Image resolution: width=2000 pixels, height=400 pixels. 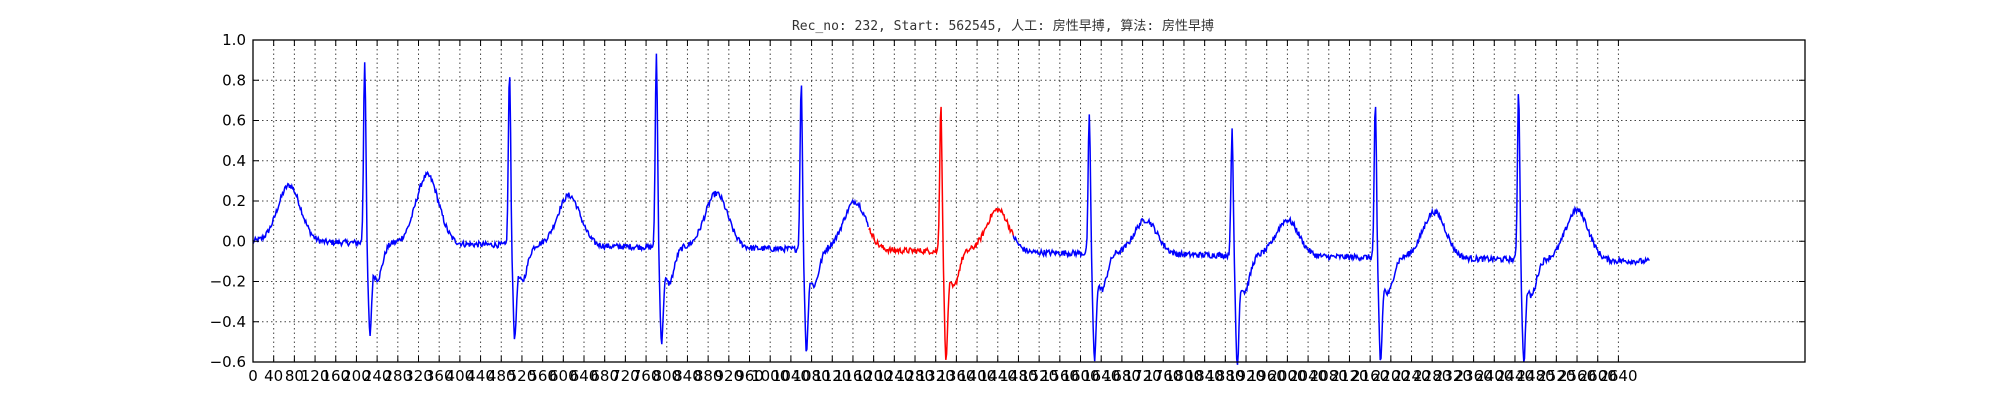 I want to click on x-tick-label: 600, so click(x=563, y=376).